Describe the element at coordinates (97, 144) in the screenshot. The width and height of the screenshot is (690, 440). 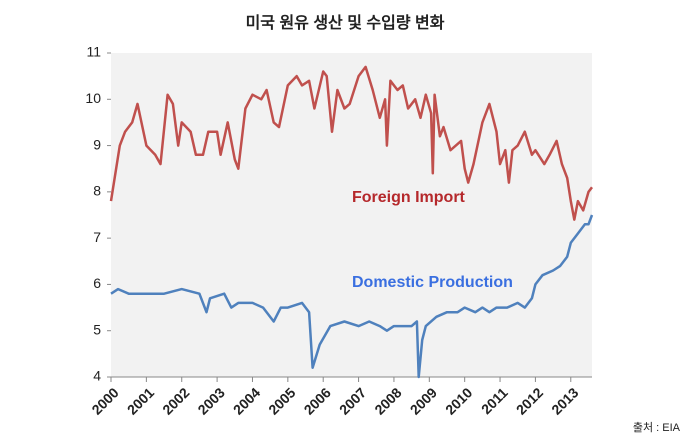
I see `y-tick-label: 9` at that location.